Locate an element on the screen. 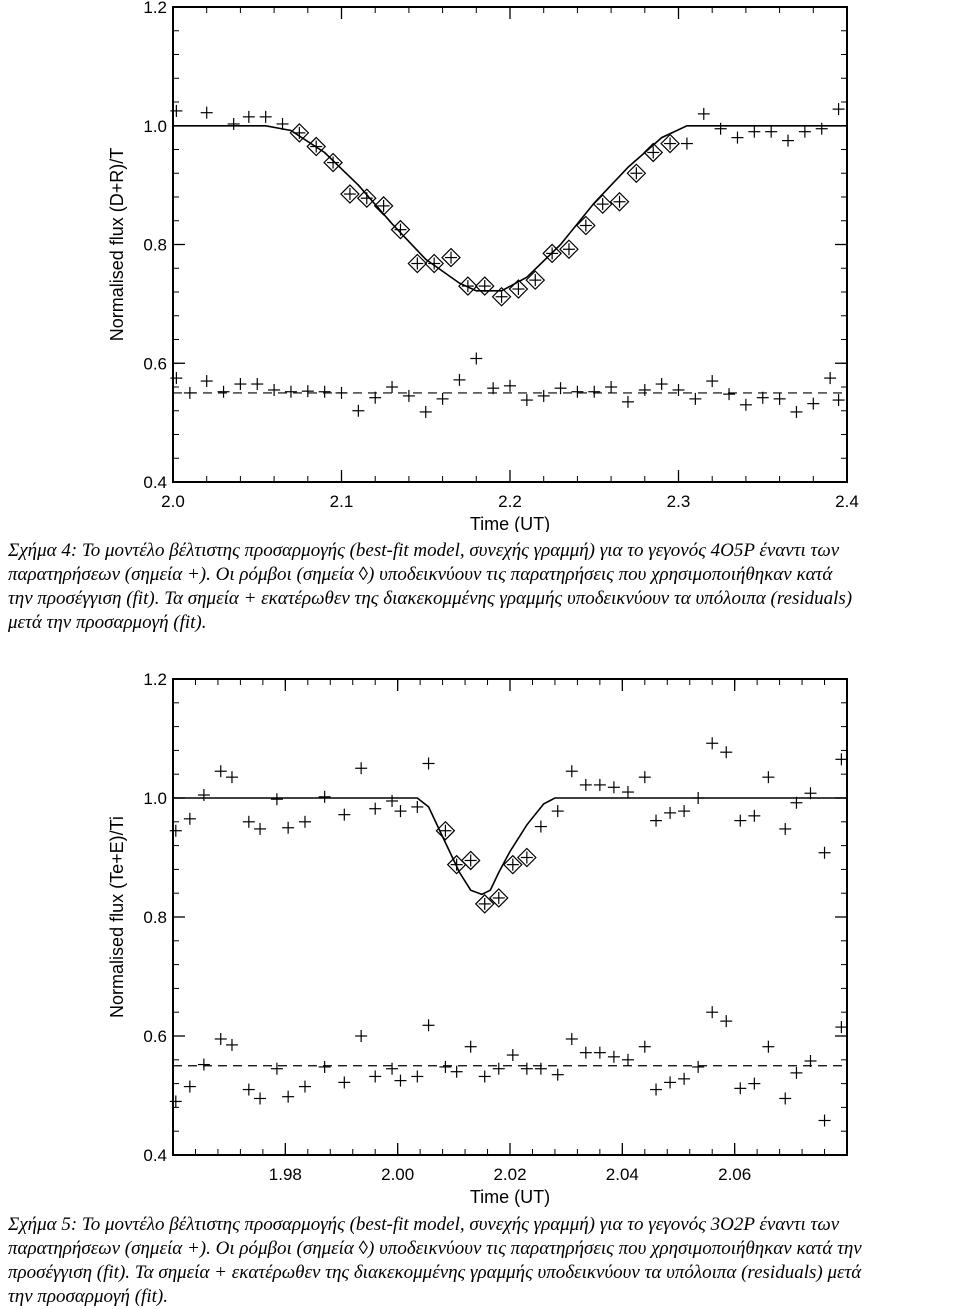  y-tick-label: 0.4 is located at coordinates (155, 482).